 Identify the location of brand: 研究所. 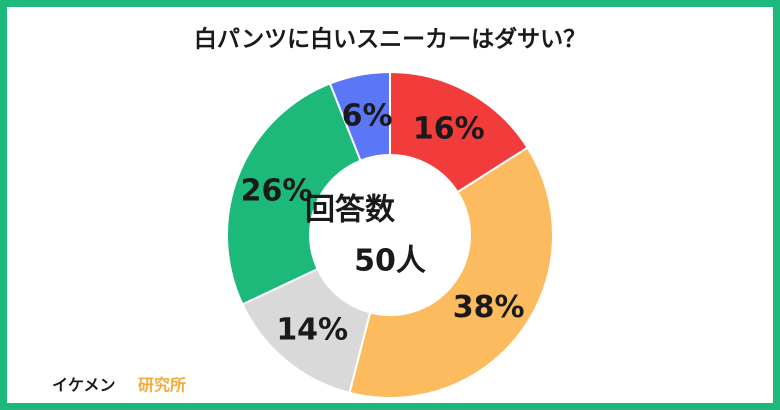
(162, 385).